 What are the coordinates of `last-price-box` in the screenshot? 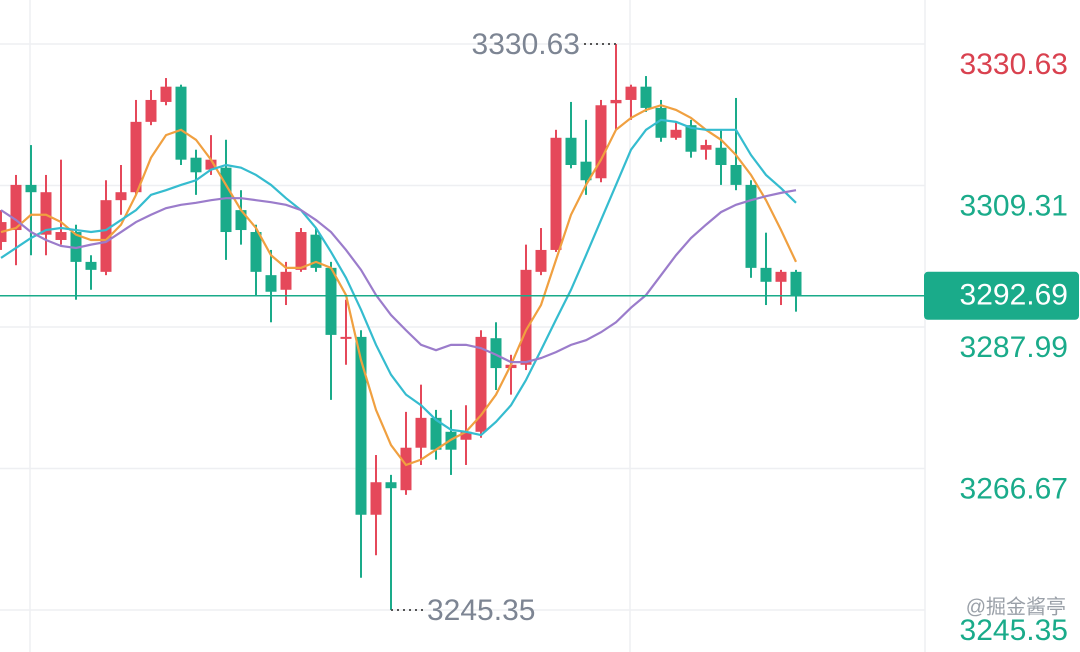 It's located at (1001, 295).